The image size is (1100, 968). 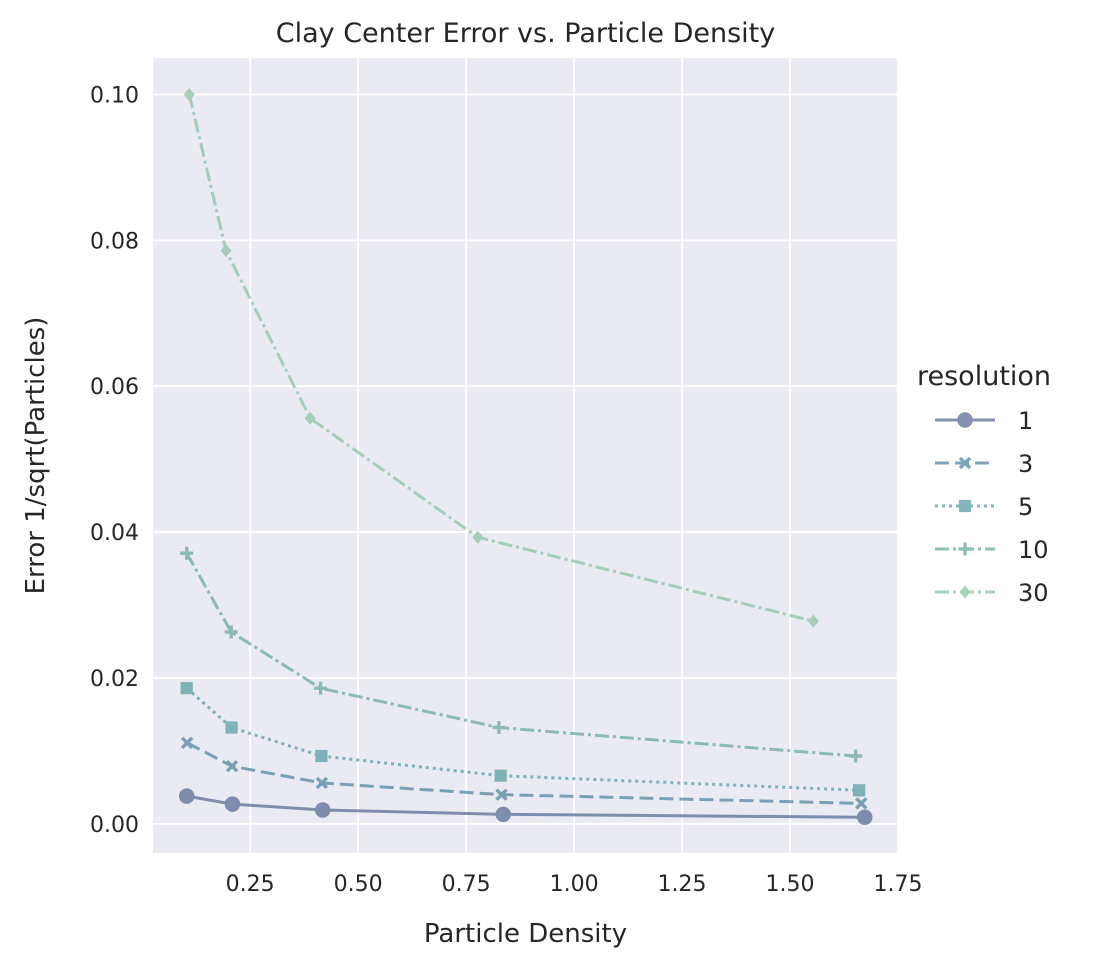 What do you see at coordinates (790, 884) in the screenshot?
I see `x-tick-label: 1.50` at bounding box center [790, 884].